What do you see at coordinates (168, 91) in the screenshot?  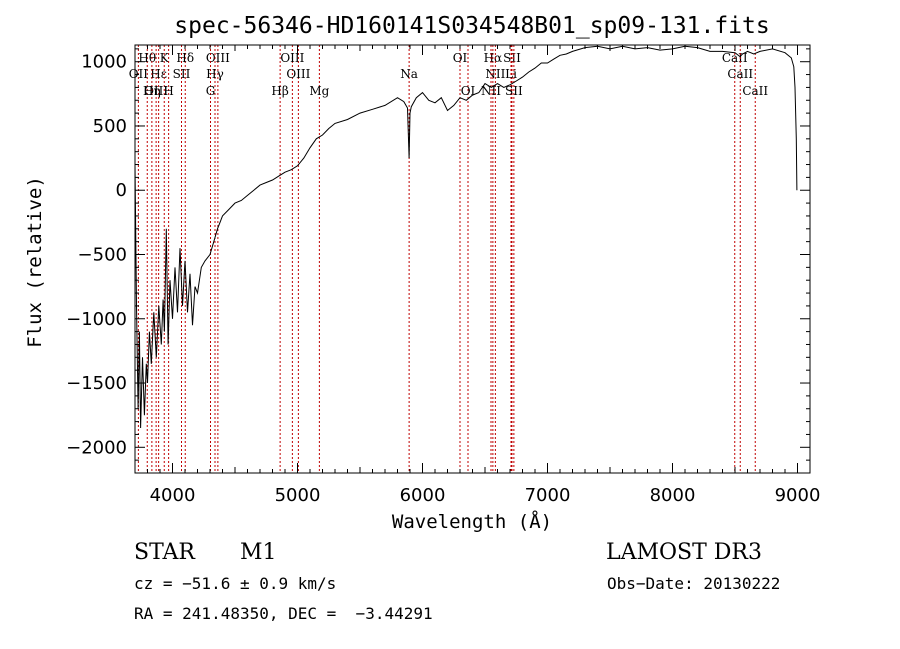 I see `spectral-line-label: H` at bounding box center [168, 91].